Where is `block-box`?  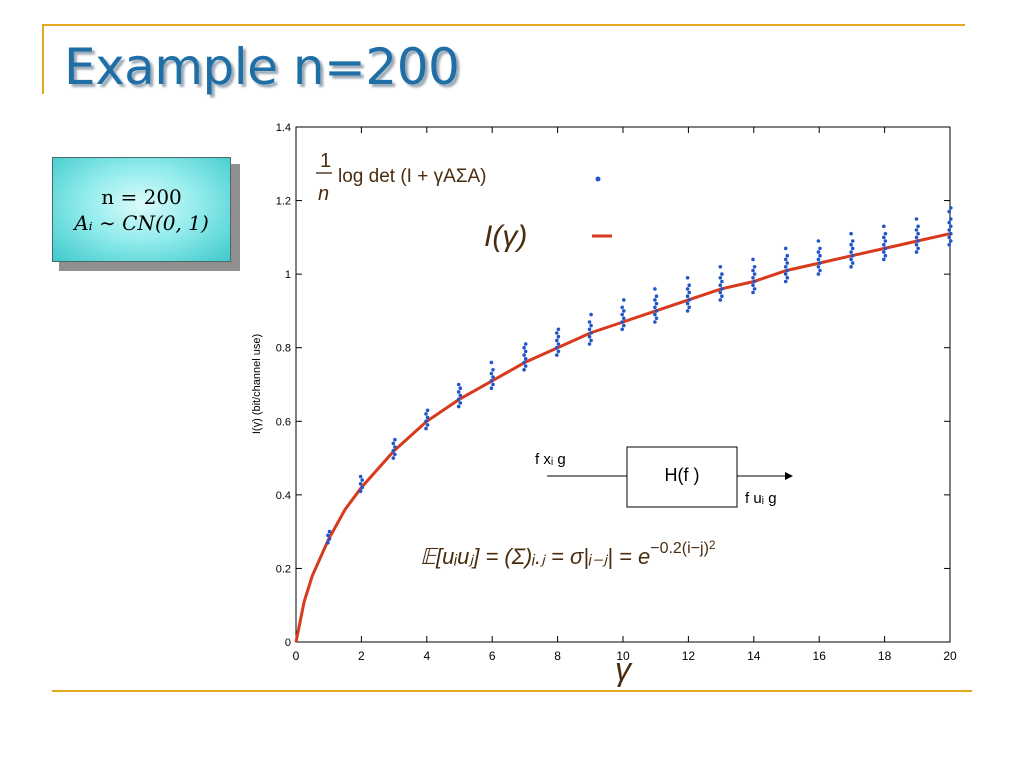
block-box is located at coordinates (682, 477).